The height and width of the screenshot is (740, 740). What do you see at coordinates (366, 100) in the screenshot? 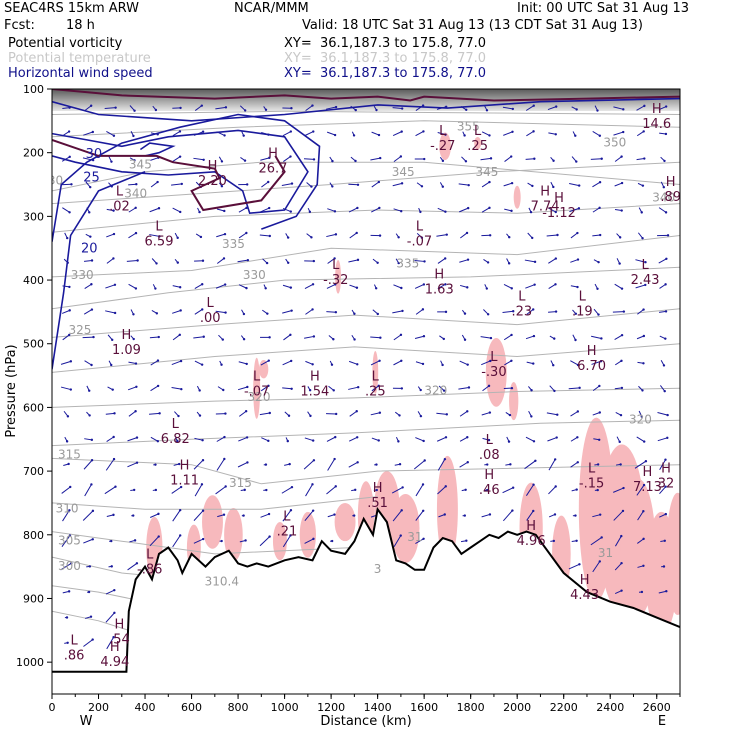
I see `stratosphere-shading` at bounding box center [366, 100].